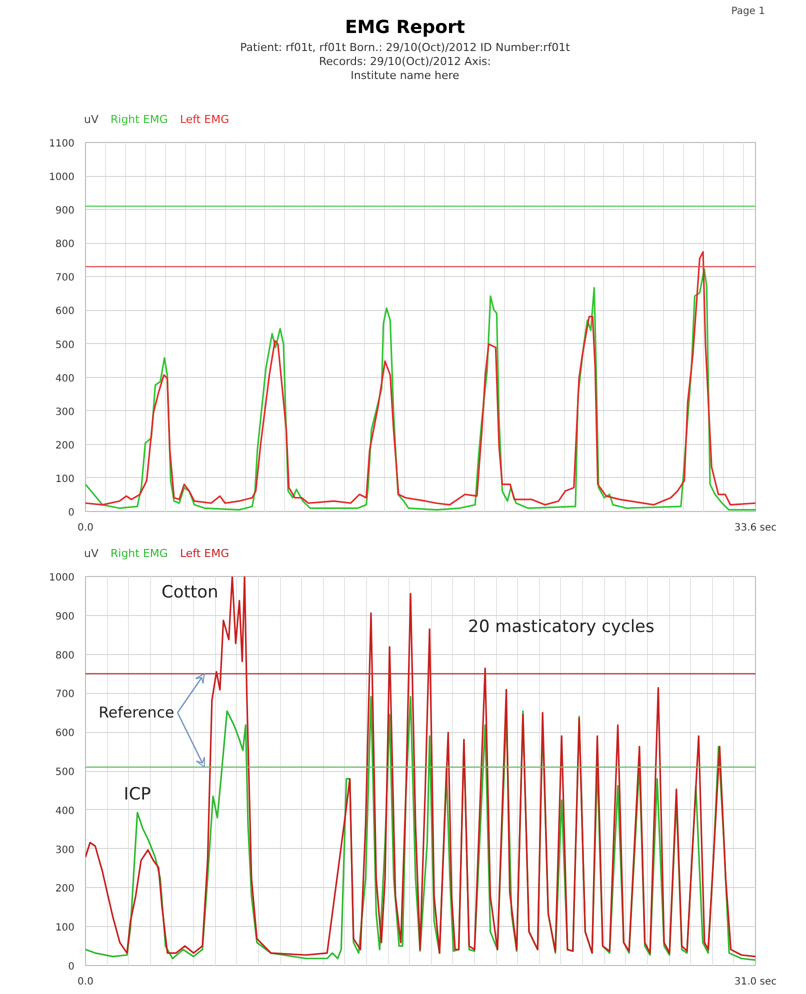 Image resolution: width=806 pixels, height=994 pixels. What do you see at coordinates (405, 28) in the screenshot?
I see `chart-title: EMG Report` at bounding box center [405, 28].